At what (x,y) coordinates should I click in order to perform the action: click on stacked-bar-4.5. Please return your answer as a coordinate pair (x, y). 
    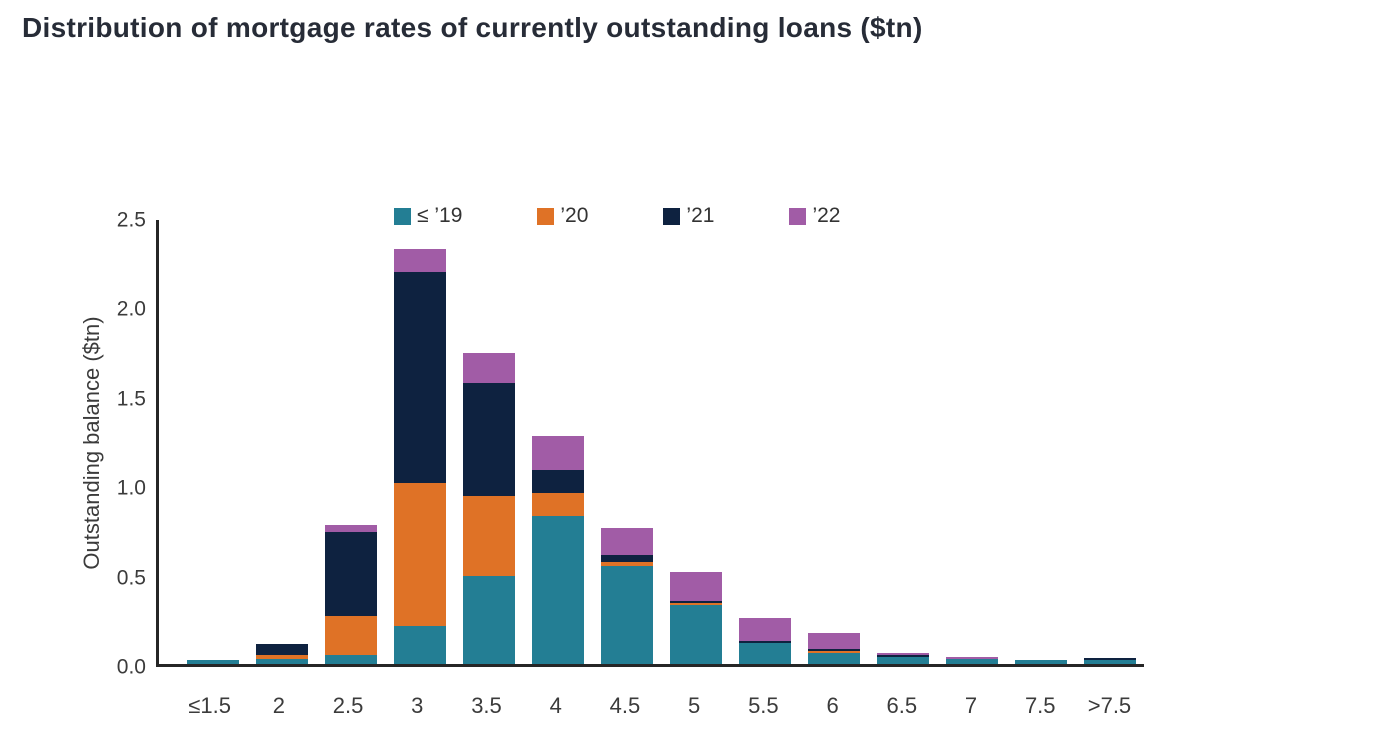
    Looking at the image, I should click on (626, 596).